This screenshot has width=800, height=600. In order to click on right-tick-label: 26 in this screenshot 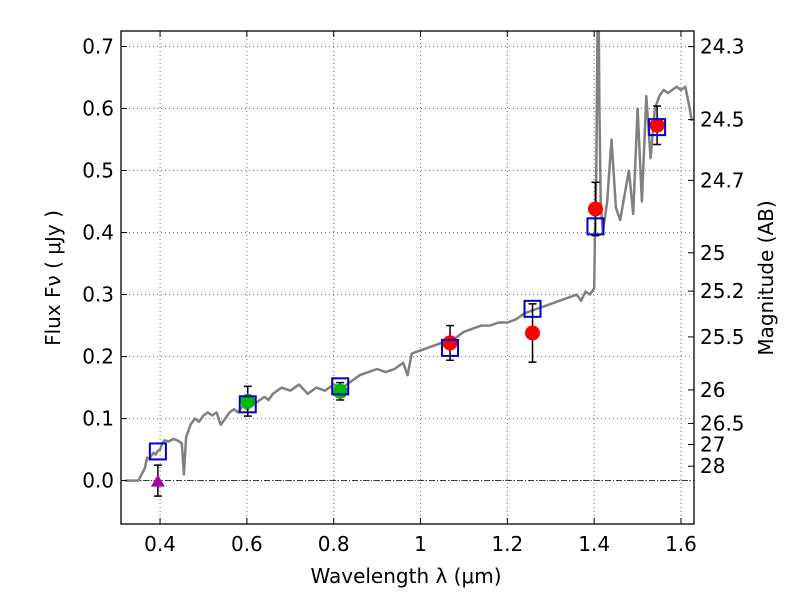, I will do `click(712, 390)`.